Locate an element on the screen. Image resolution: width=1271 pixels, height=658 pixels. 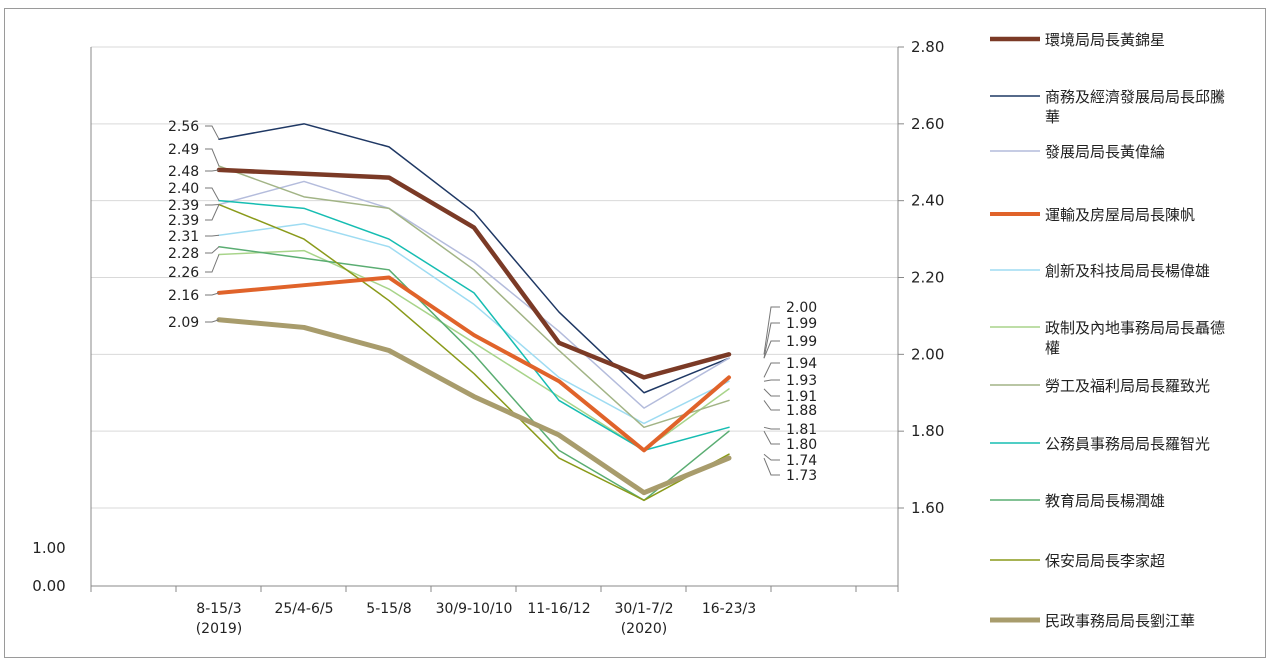
data-label-right: 1.93 is located at coordinates (801, 381).